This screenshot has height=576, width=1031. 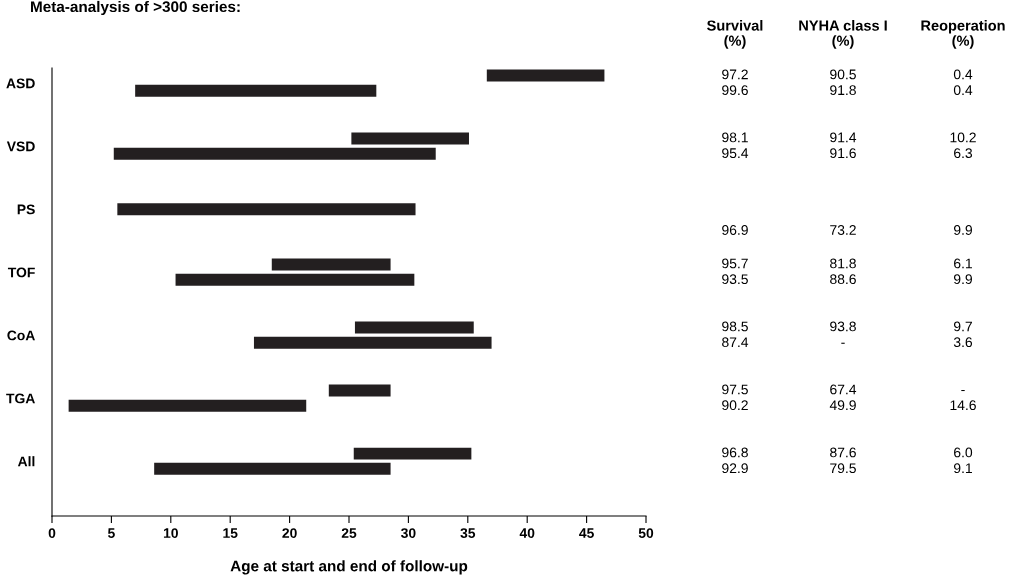 What do you see at coordinates (843, 452) in the screenshot?
I see `text: 87.6` at bounding box center [843, 452].